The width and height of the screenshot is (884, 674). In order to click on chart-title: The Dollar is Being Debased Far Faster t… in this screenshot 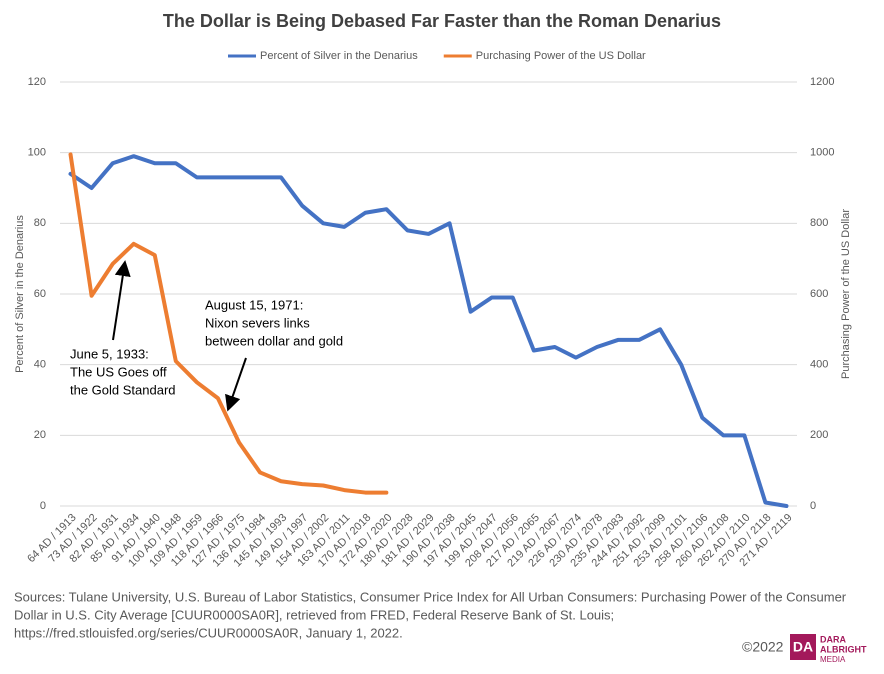, I will do `click(442, 21)`.